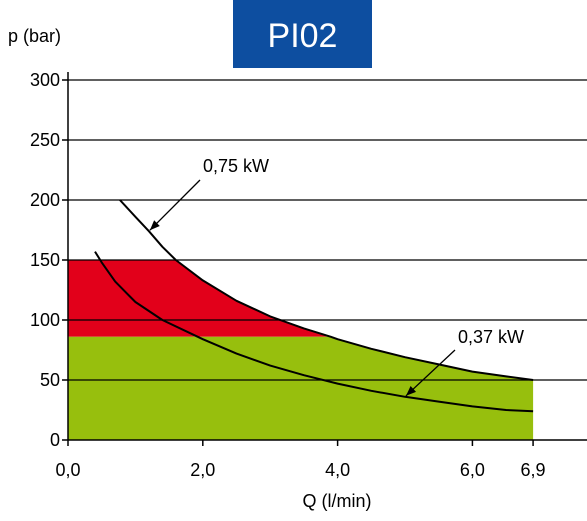 The width and height of the screenshot is (587, 521). What do you see at coordinates (491, 337) in the screenshot?
I see `curve-label-series-1: 0,37 kW` at bounding box center [491, 337].